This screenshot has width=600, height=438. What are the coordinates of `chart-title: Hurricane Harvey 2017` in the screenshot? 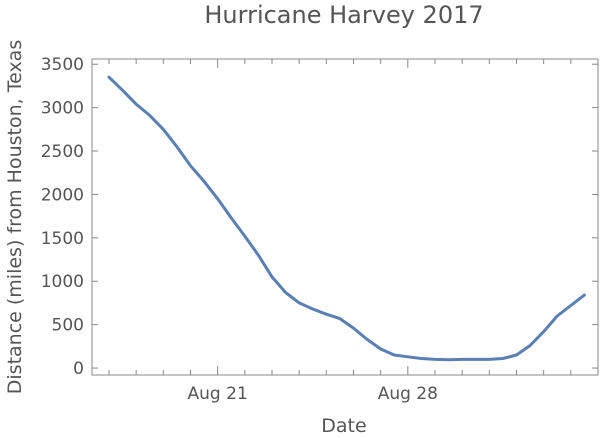 It's located at (343, 15).